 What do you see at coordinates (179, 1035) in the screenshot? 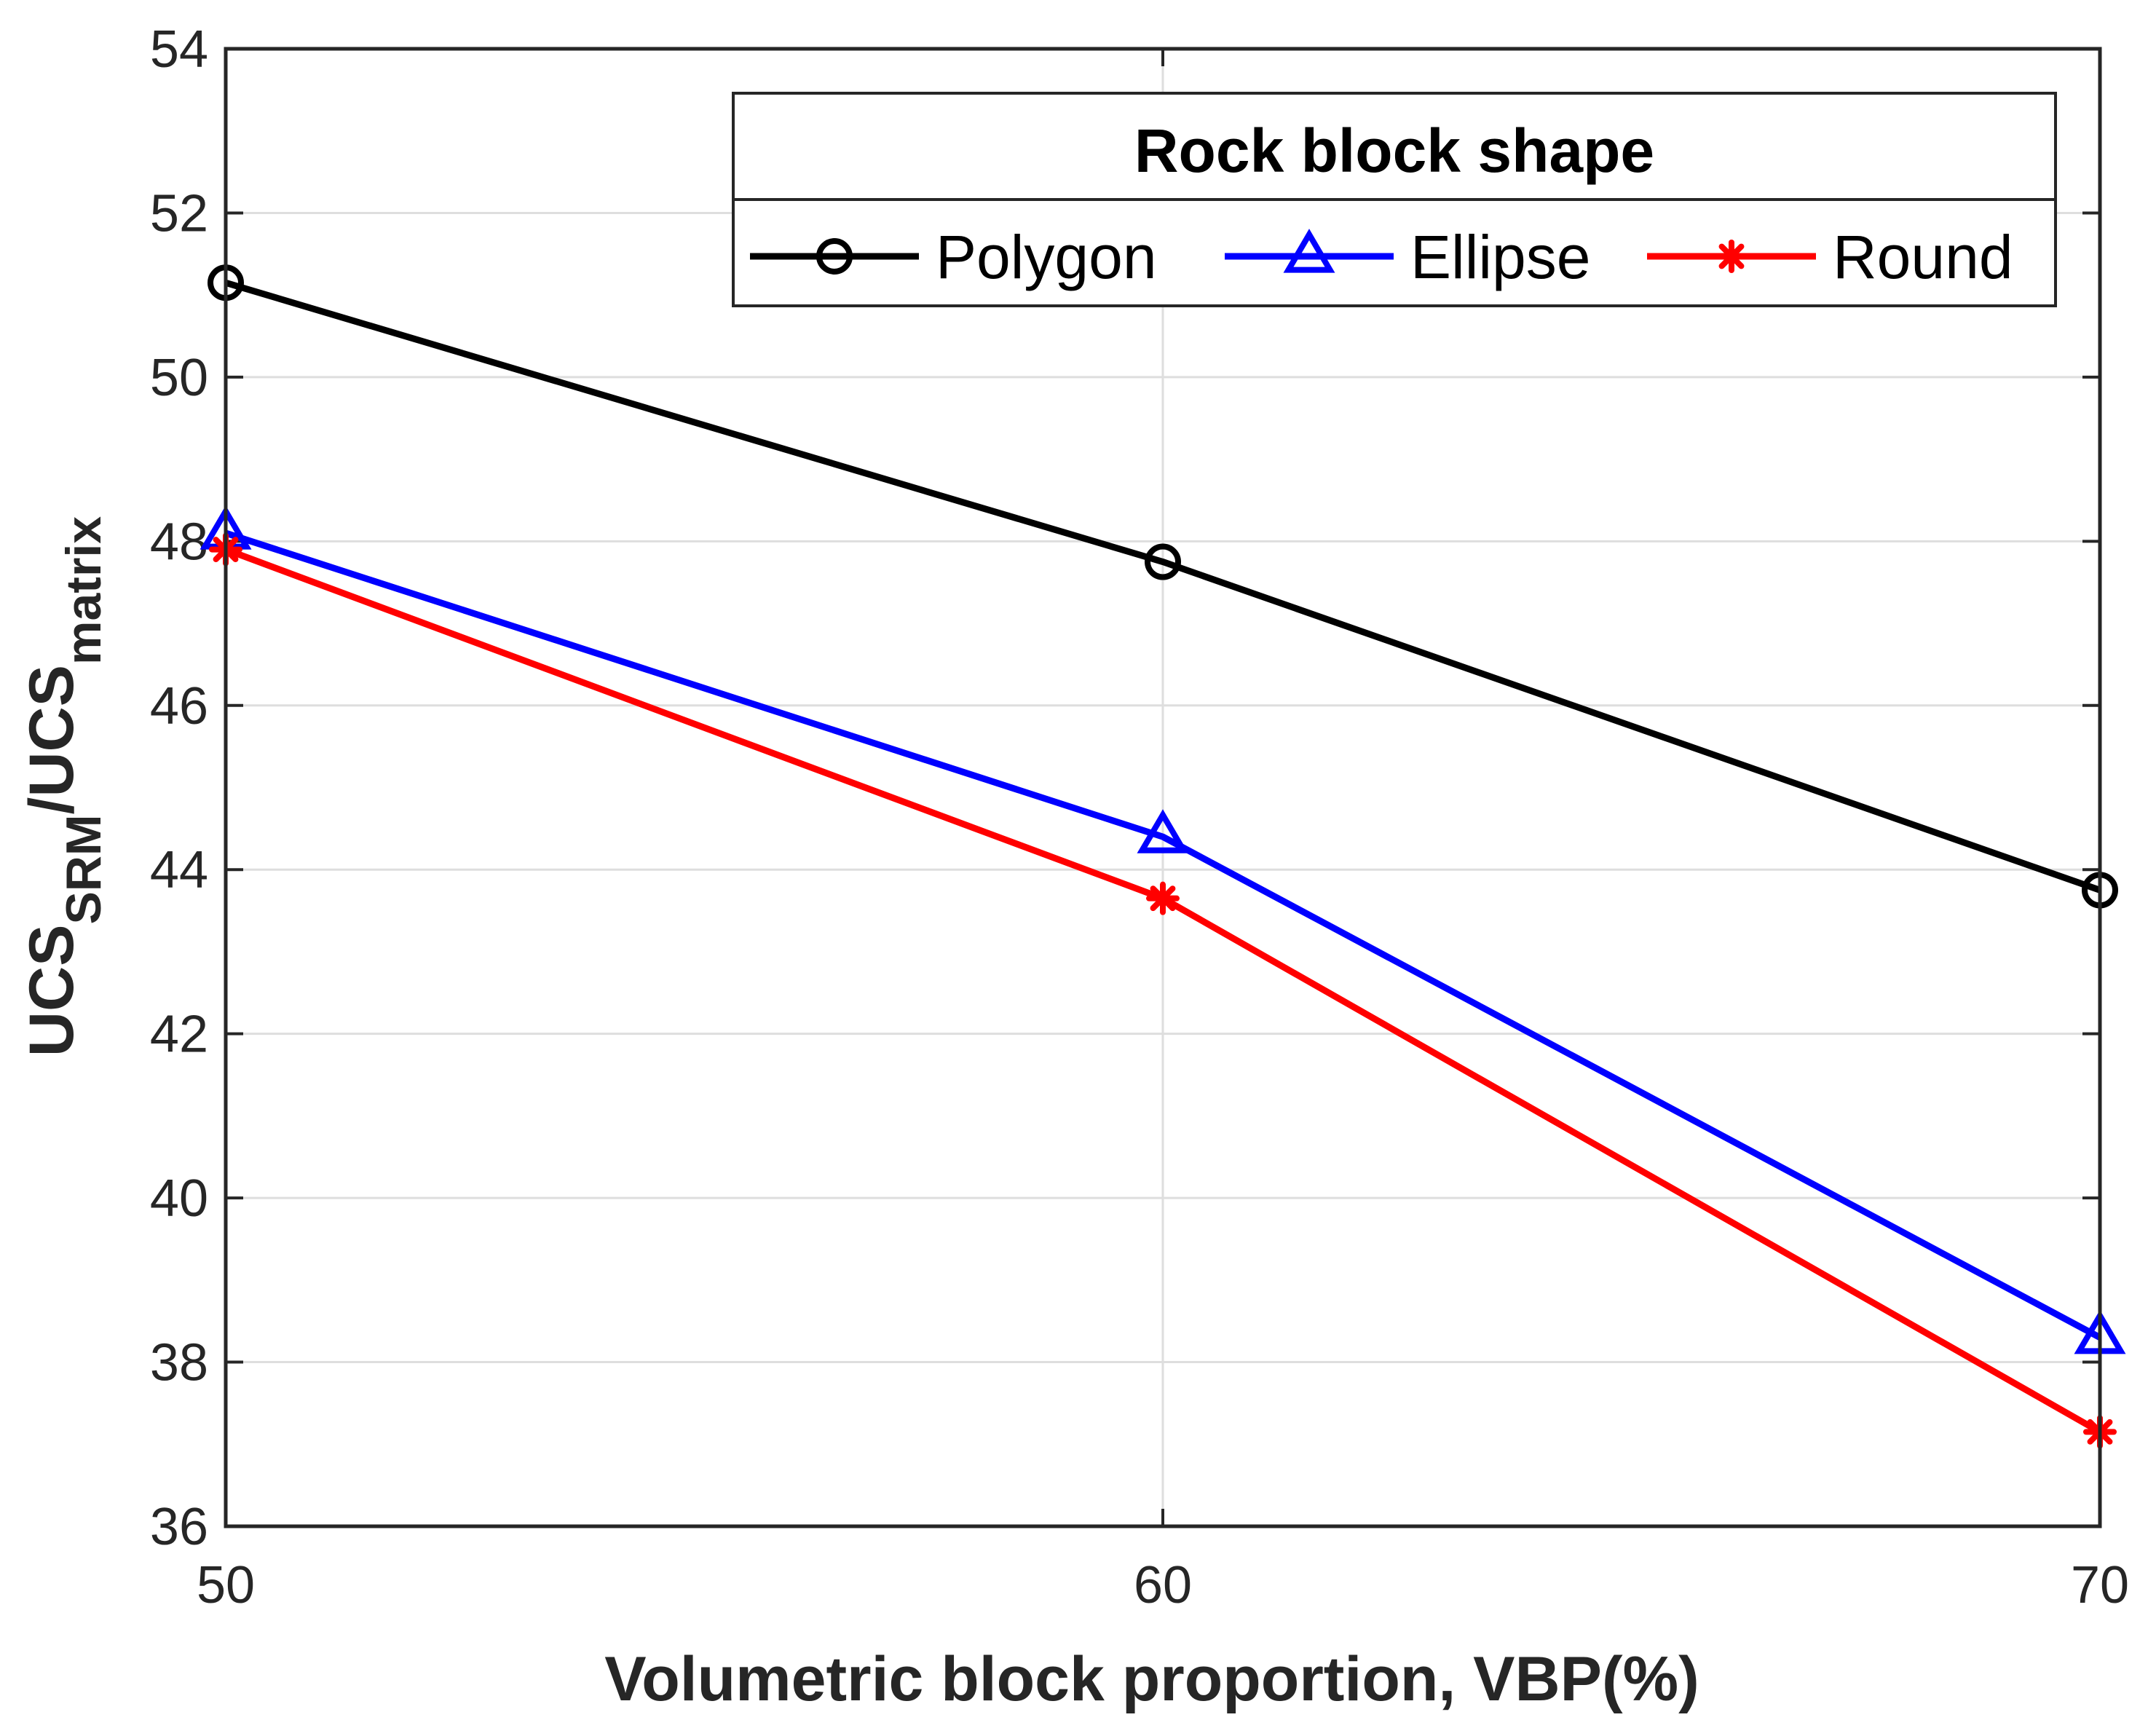
I see `y-tick-label: 42` at bounding box center [179, 1035].